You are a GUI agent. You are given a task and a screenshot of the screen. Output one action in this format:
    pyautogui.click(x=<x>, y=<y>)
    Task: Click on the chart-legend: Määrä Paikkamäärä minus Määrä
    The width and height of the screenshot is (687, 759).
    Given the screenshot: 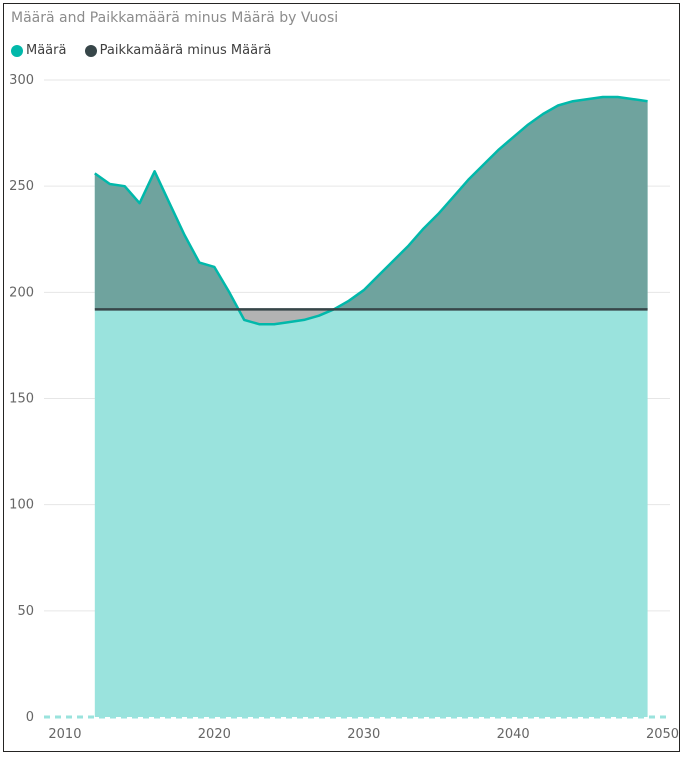 What is the action you would take?
    pyautogui.click(x=148, y=52)
    